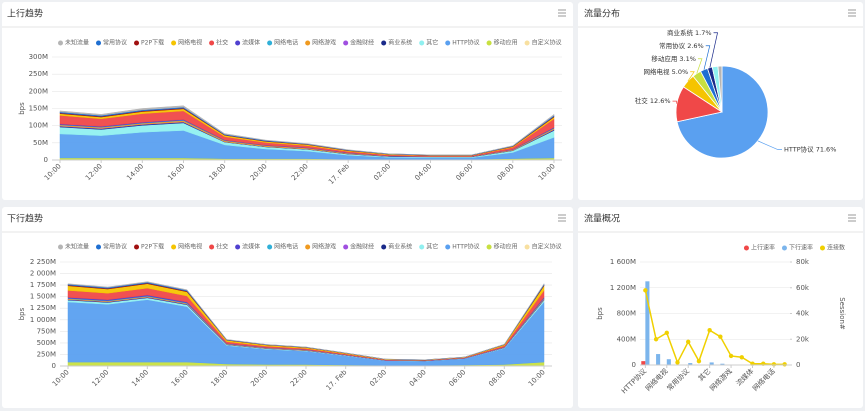 The image size is (865, 411). What do you see at coordinates (324, 247) in the screenshot?
I see `legend-label: 网络游戏` at bounding box center [324, 247].